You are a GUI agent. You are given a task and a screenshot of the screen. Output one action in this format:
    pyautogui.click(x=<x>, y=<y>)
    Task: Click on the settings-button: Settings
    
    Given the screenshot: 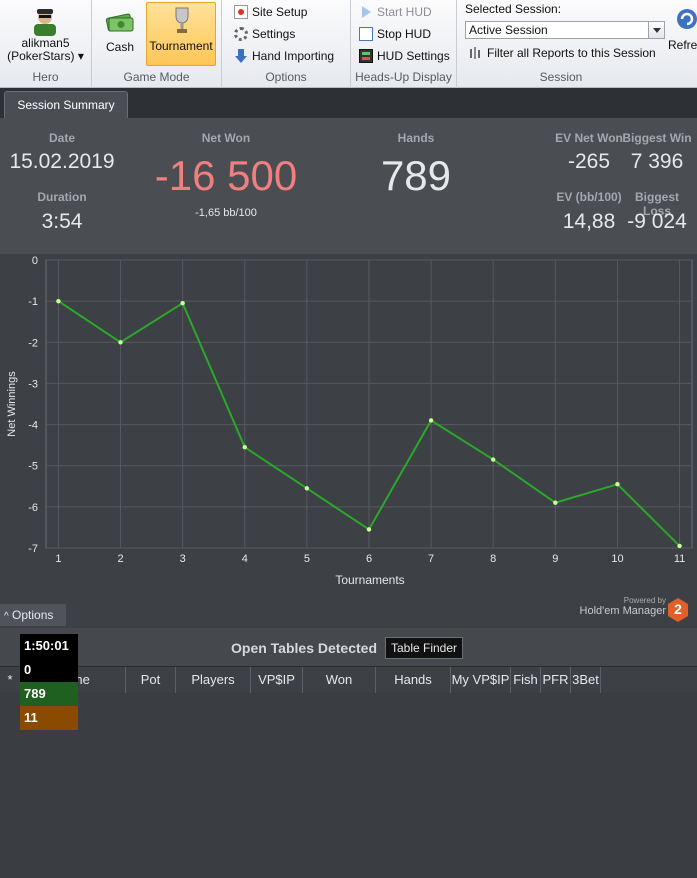 What is the action you would take?
    pyautogui.click(x=264, y=34)
    